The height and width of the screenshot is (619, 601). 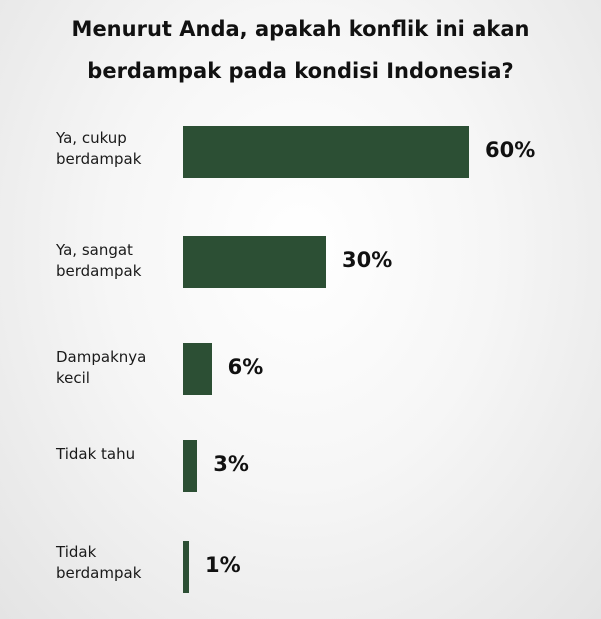 What do you see at coordinates (94, 250) in the screenshot?
I see `category-label-2-line-1: Ya, sangat` at bounding box center [94, 250].